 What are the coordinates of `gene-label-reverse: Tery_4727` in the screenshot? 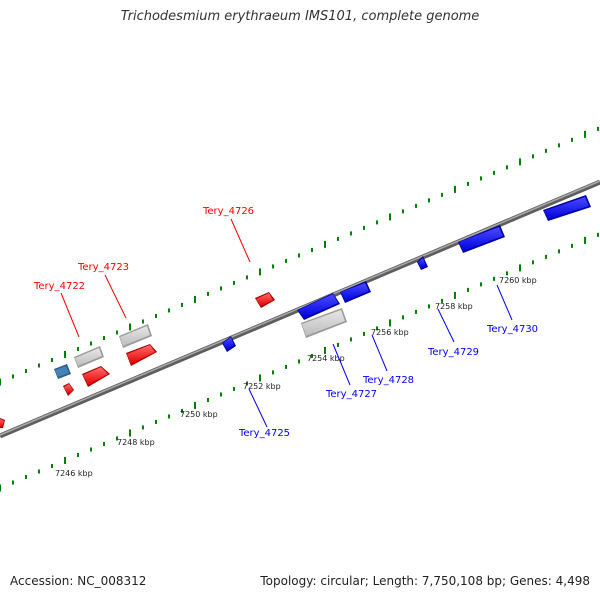 It's located at (351, 394).